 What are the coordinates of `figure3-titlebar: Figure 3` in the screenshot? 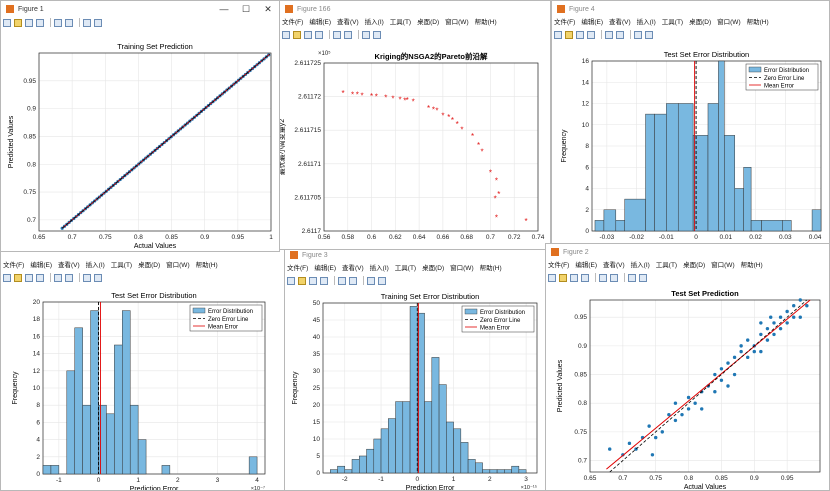 It's located at (415, 255).